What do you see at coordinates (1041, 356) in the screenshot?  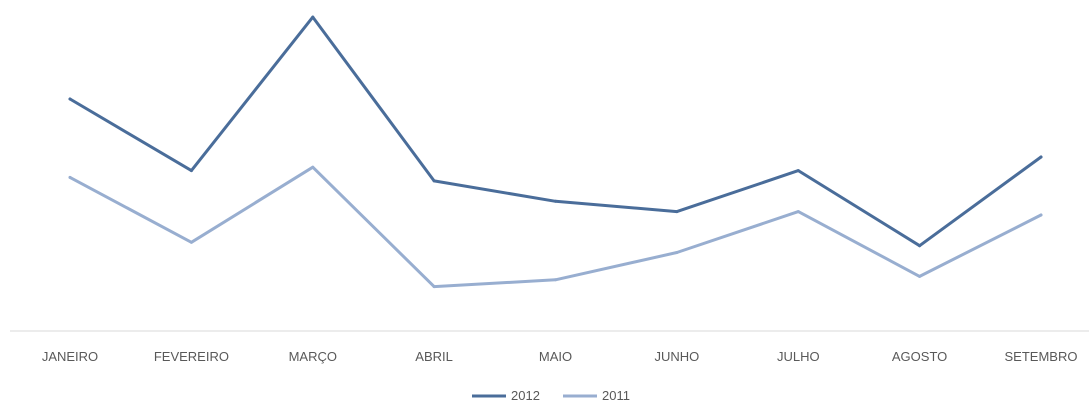 I see `x-tick-label: SETEMBRO` at bounding box center [1041, 356].